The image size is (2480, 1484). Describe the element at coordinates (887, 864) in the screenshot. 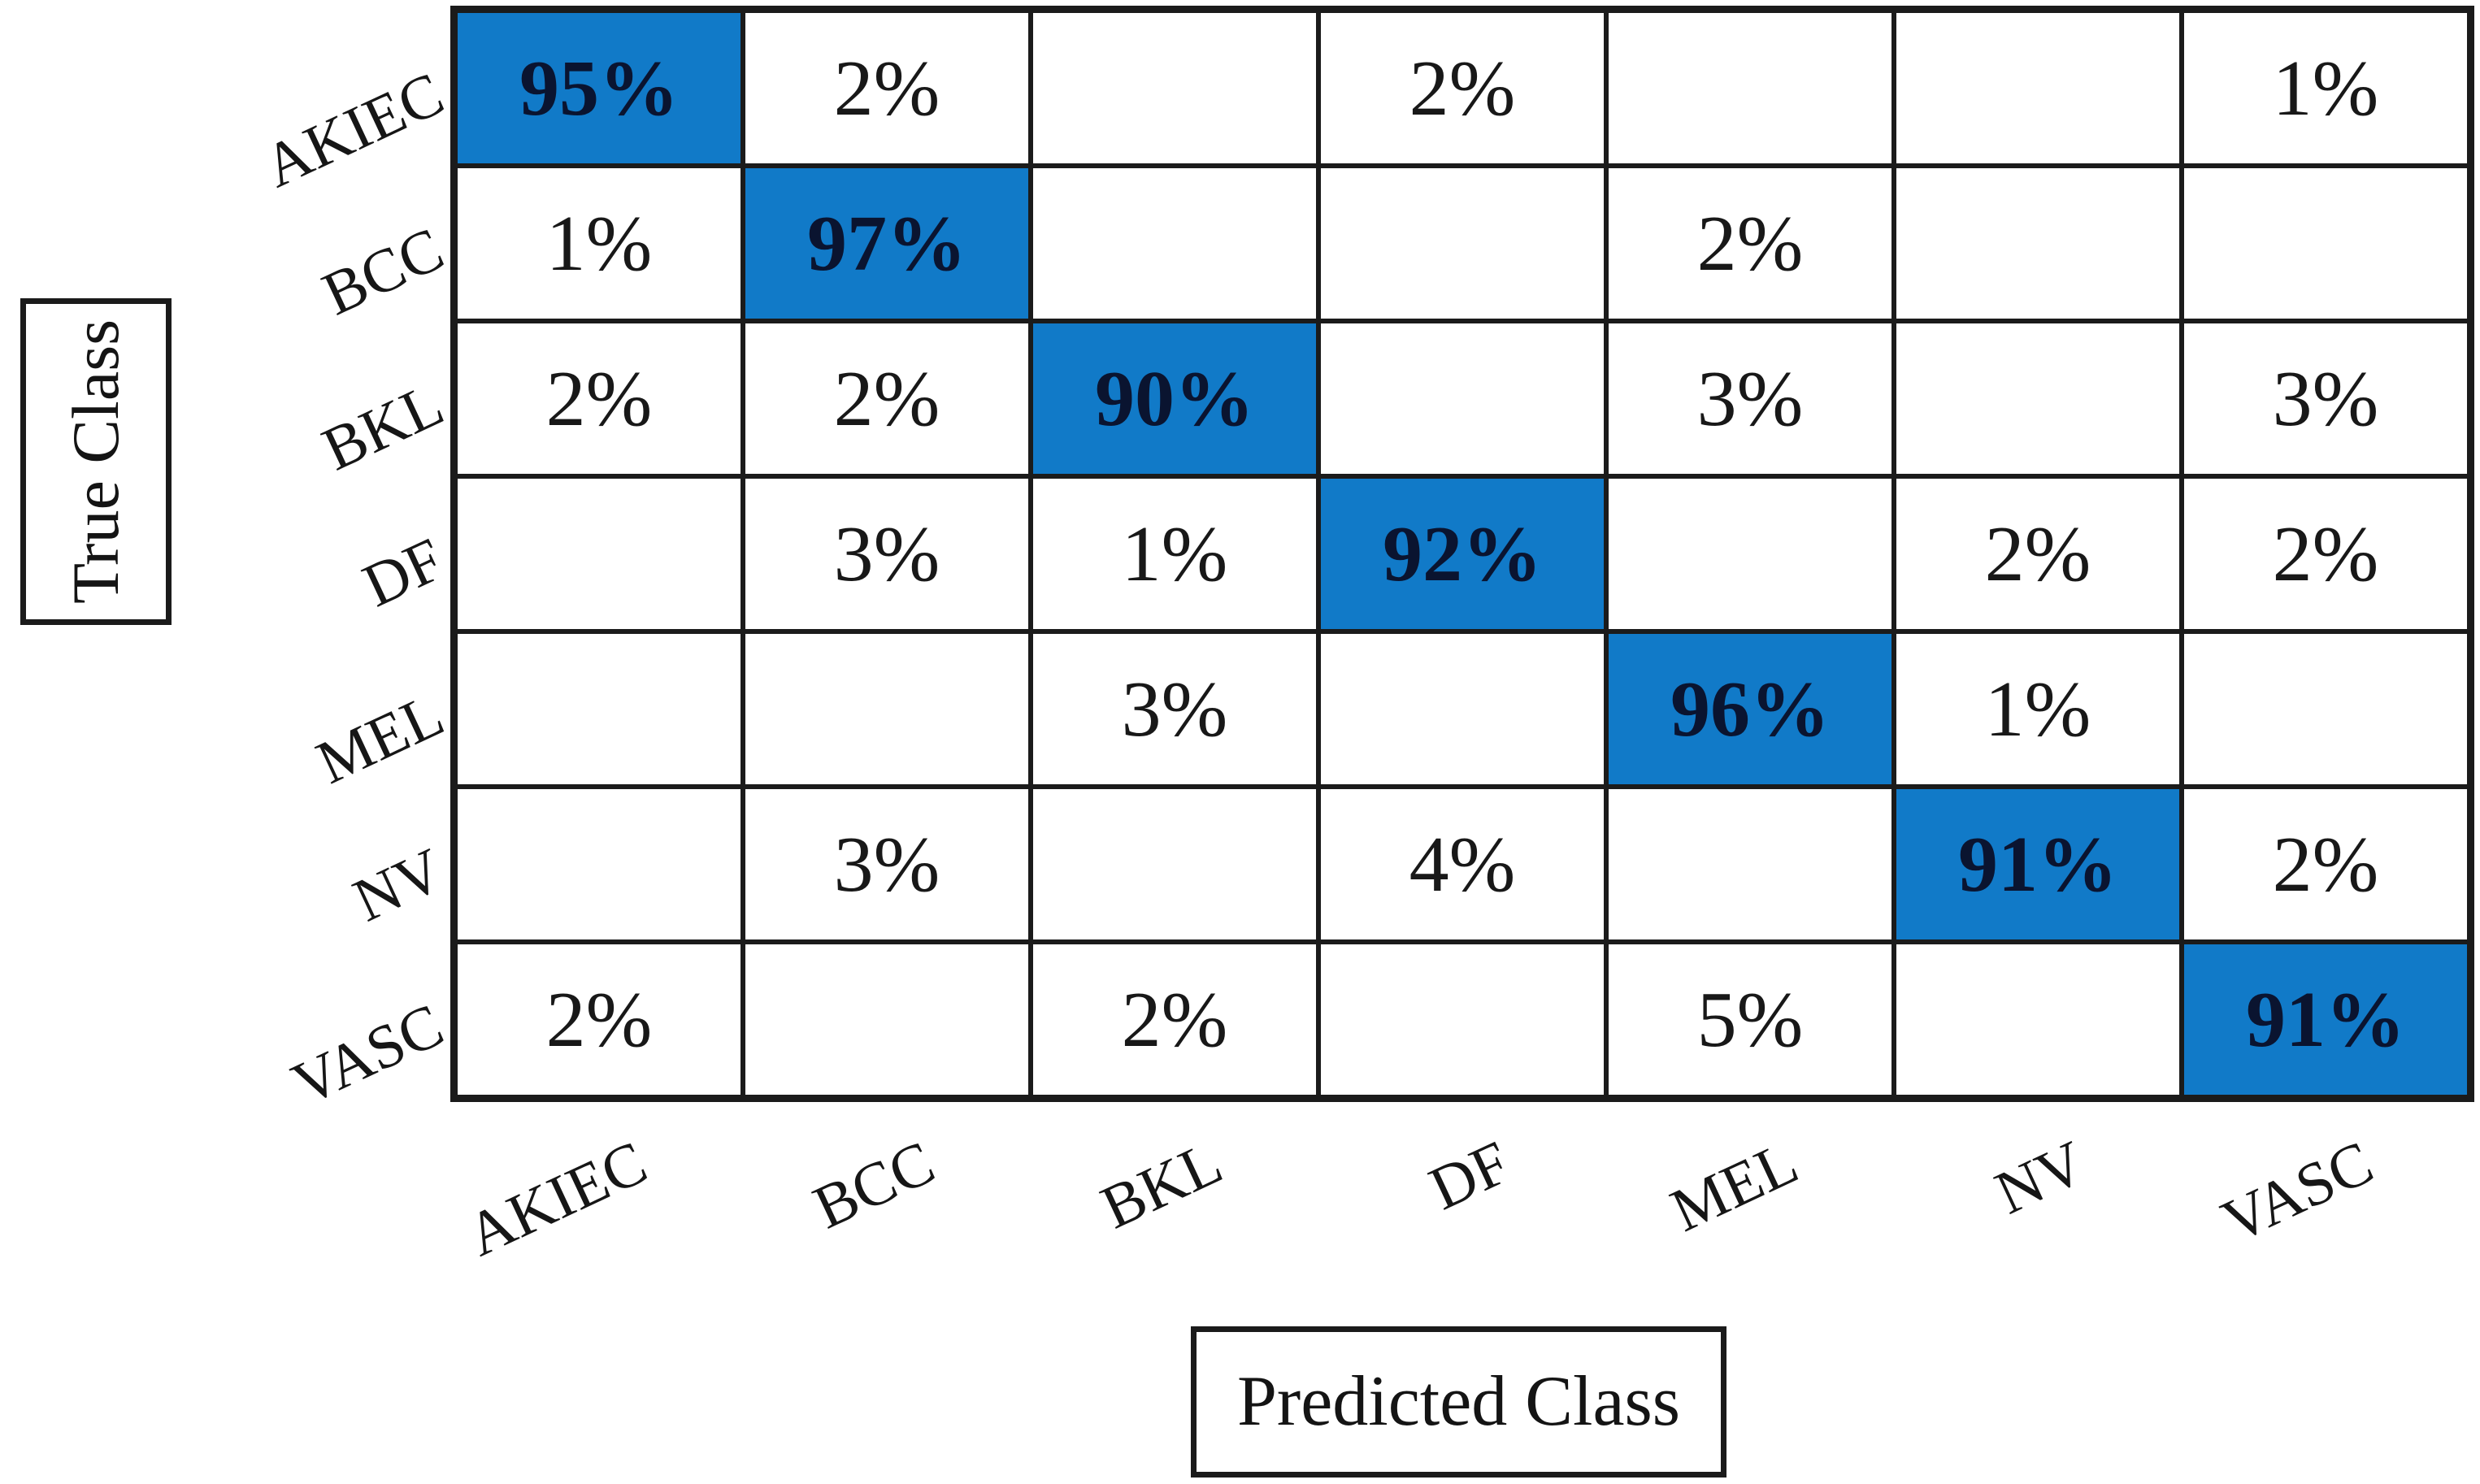

I see `matrix-cell-nv-bcc: 3%` at that location.